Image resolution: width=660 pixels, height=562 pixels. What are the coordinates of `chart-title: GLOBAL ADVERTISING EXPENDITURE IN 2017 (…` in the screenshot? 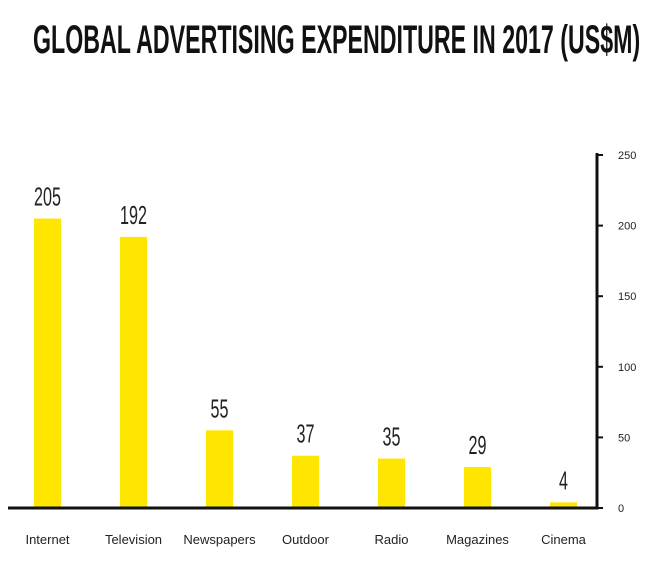 It's located at (337, 40).